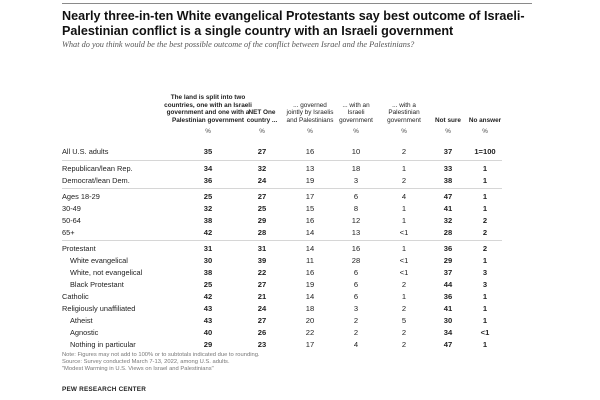  Describe the element at coordinates (81, 320) in the screenshot. I see `row-label: Atheist` at that location.